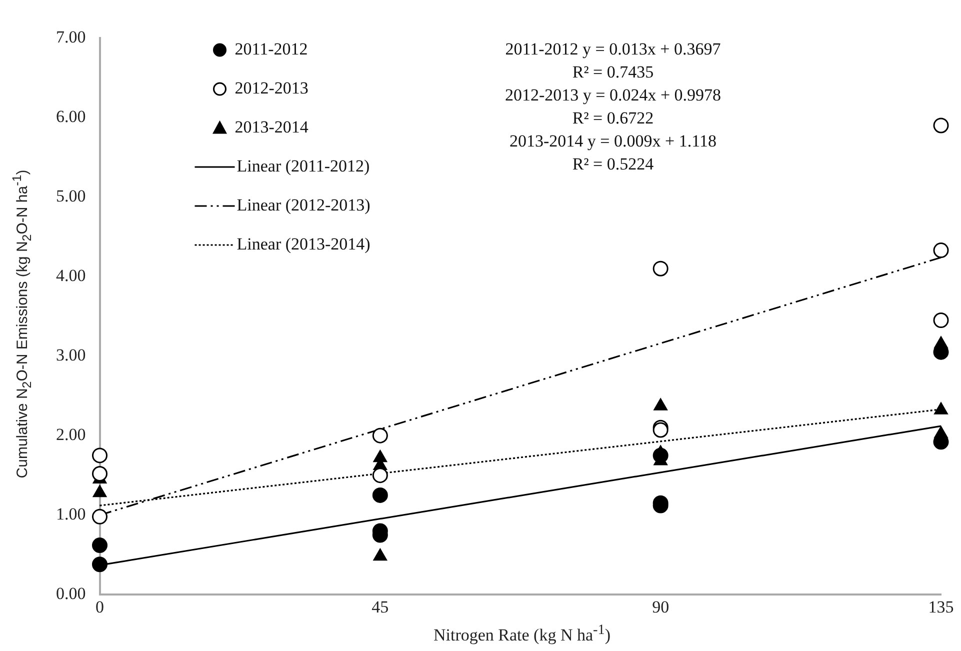 The width and height of the screenshot is (961, 651). I want to click on y-tick-label: 1.00, so click(71, 514).